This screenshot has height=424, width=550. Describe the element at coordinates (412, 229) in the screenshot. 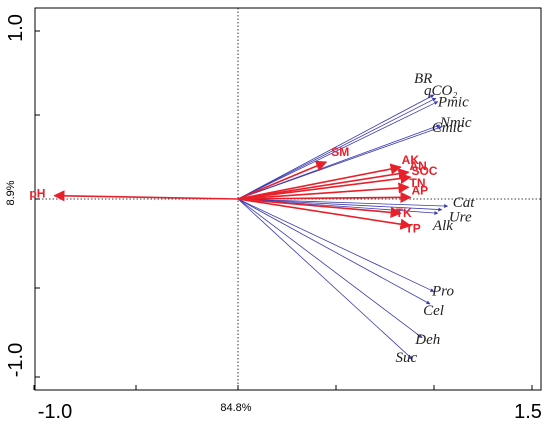

I see `explanatory-label-tp: TP` at that location.